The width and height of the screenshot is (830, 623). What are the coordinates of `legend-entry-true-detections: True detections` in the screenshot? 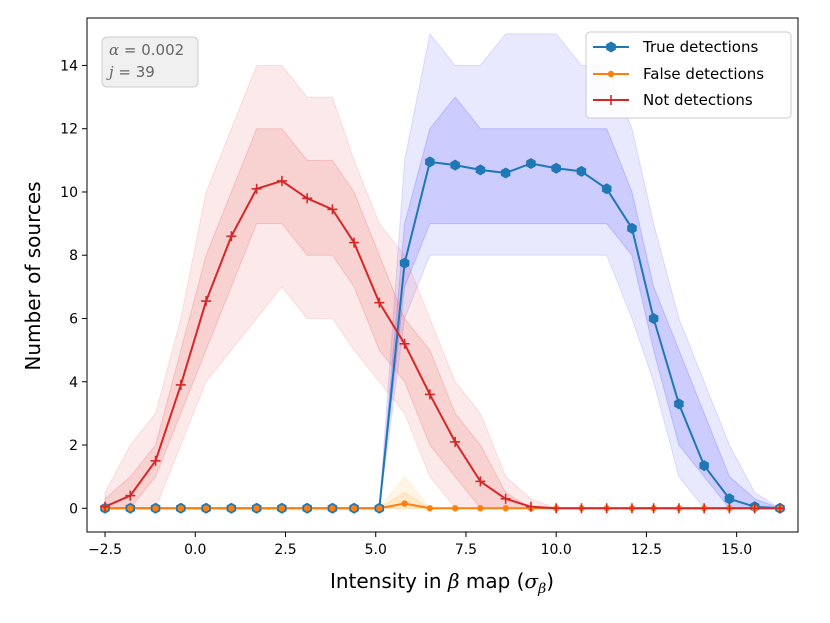 It's located at (675, 47).